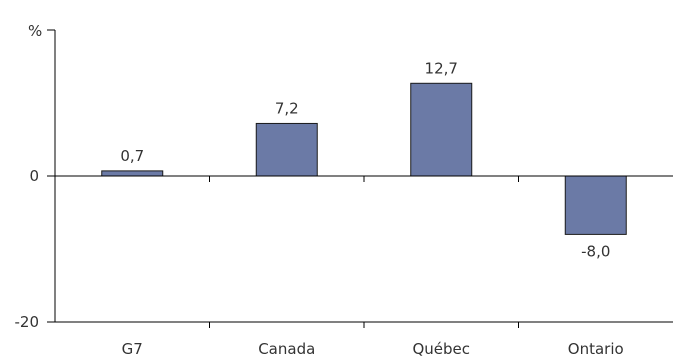 The image size is (673, 358). What do you see at coordinates (595, 251) in the screenshot?
I see `data-label: -8,0` at bounding box center [595, 251].